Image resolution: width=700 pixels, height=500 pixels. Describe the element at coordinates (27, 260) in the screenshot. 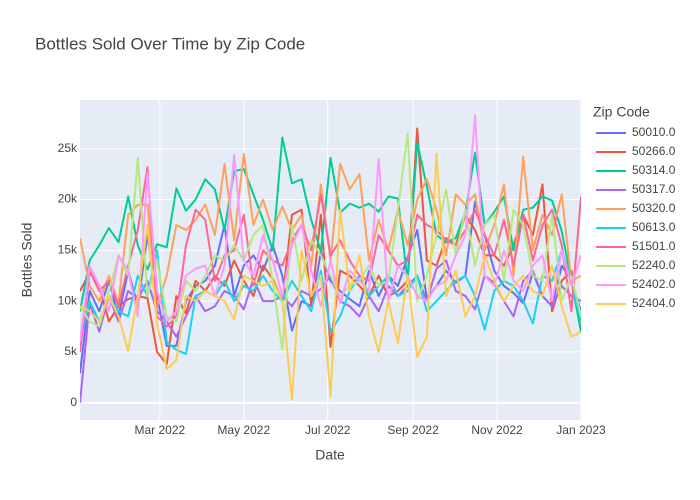

I see `y-axis-title: Bottles Sold` at that location.